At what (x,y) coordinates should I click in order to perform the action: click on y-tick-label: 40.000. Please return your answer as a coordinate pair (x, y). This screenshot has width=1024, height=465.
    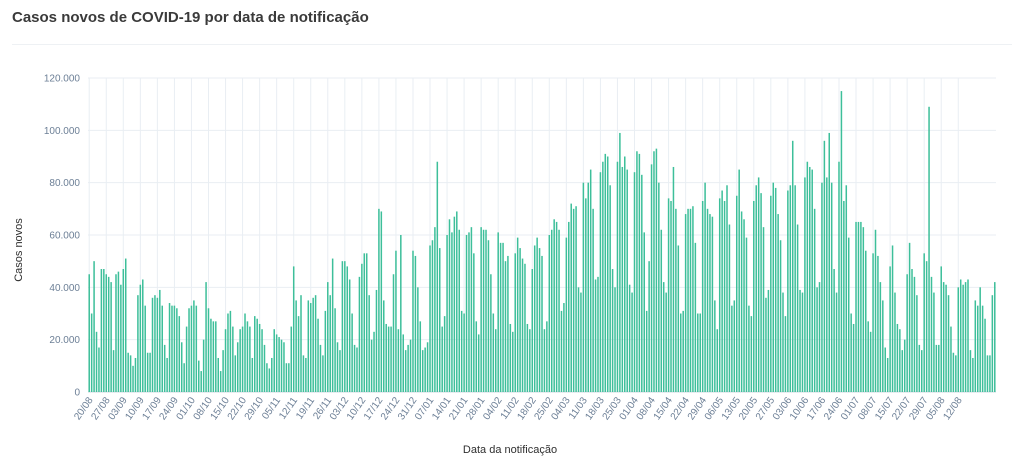
    Looking at the image, I should click on (64, 288).